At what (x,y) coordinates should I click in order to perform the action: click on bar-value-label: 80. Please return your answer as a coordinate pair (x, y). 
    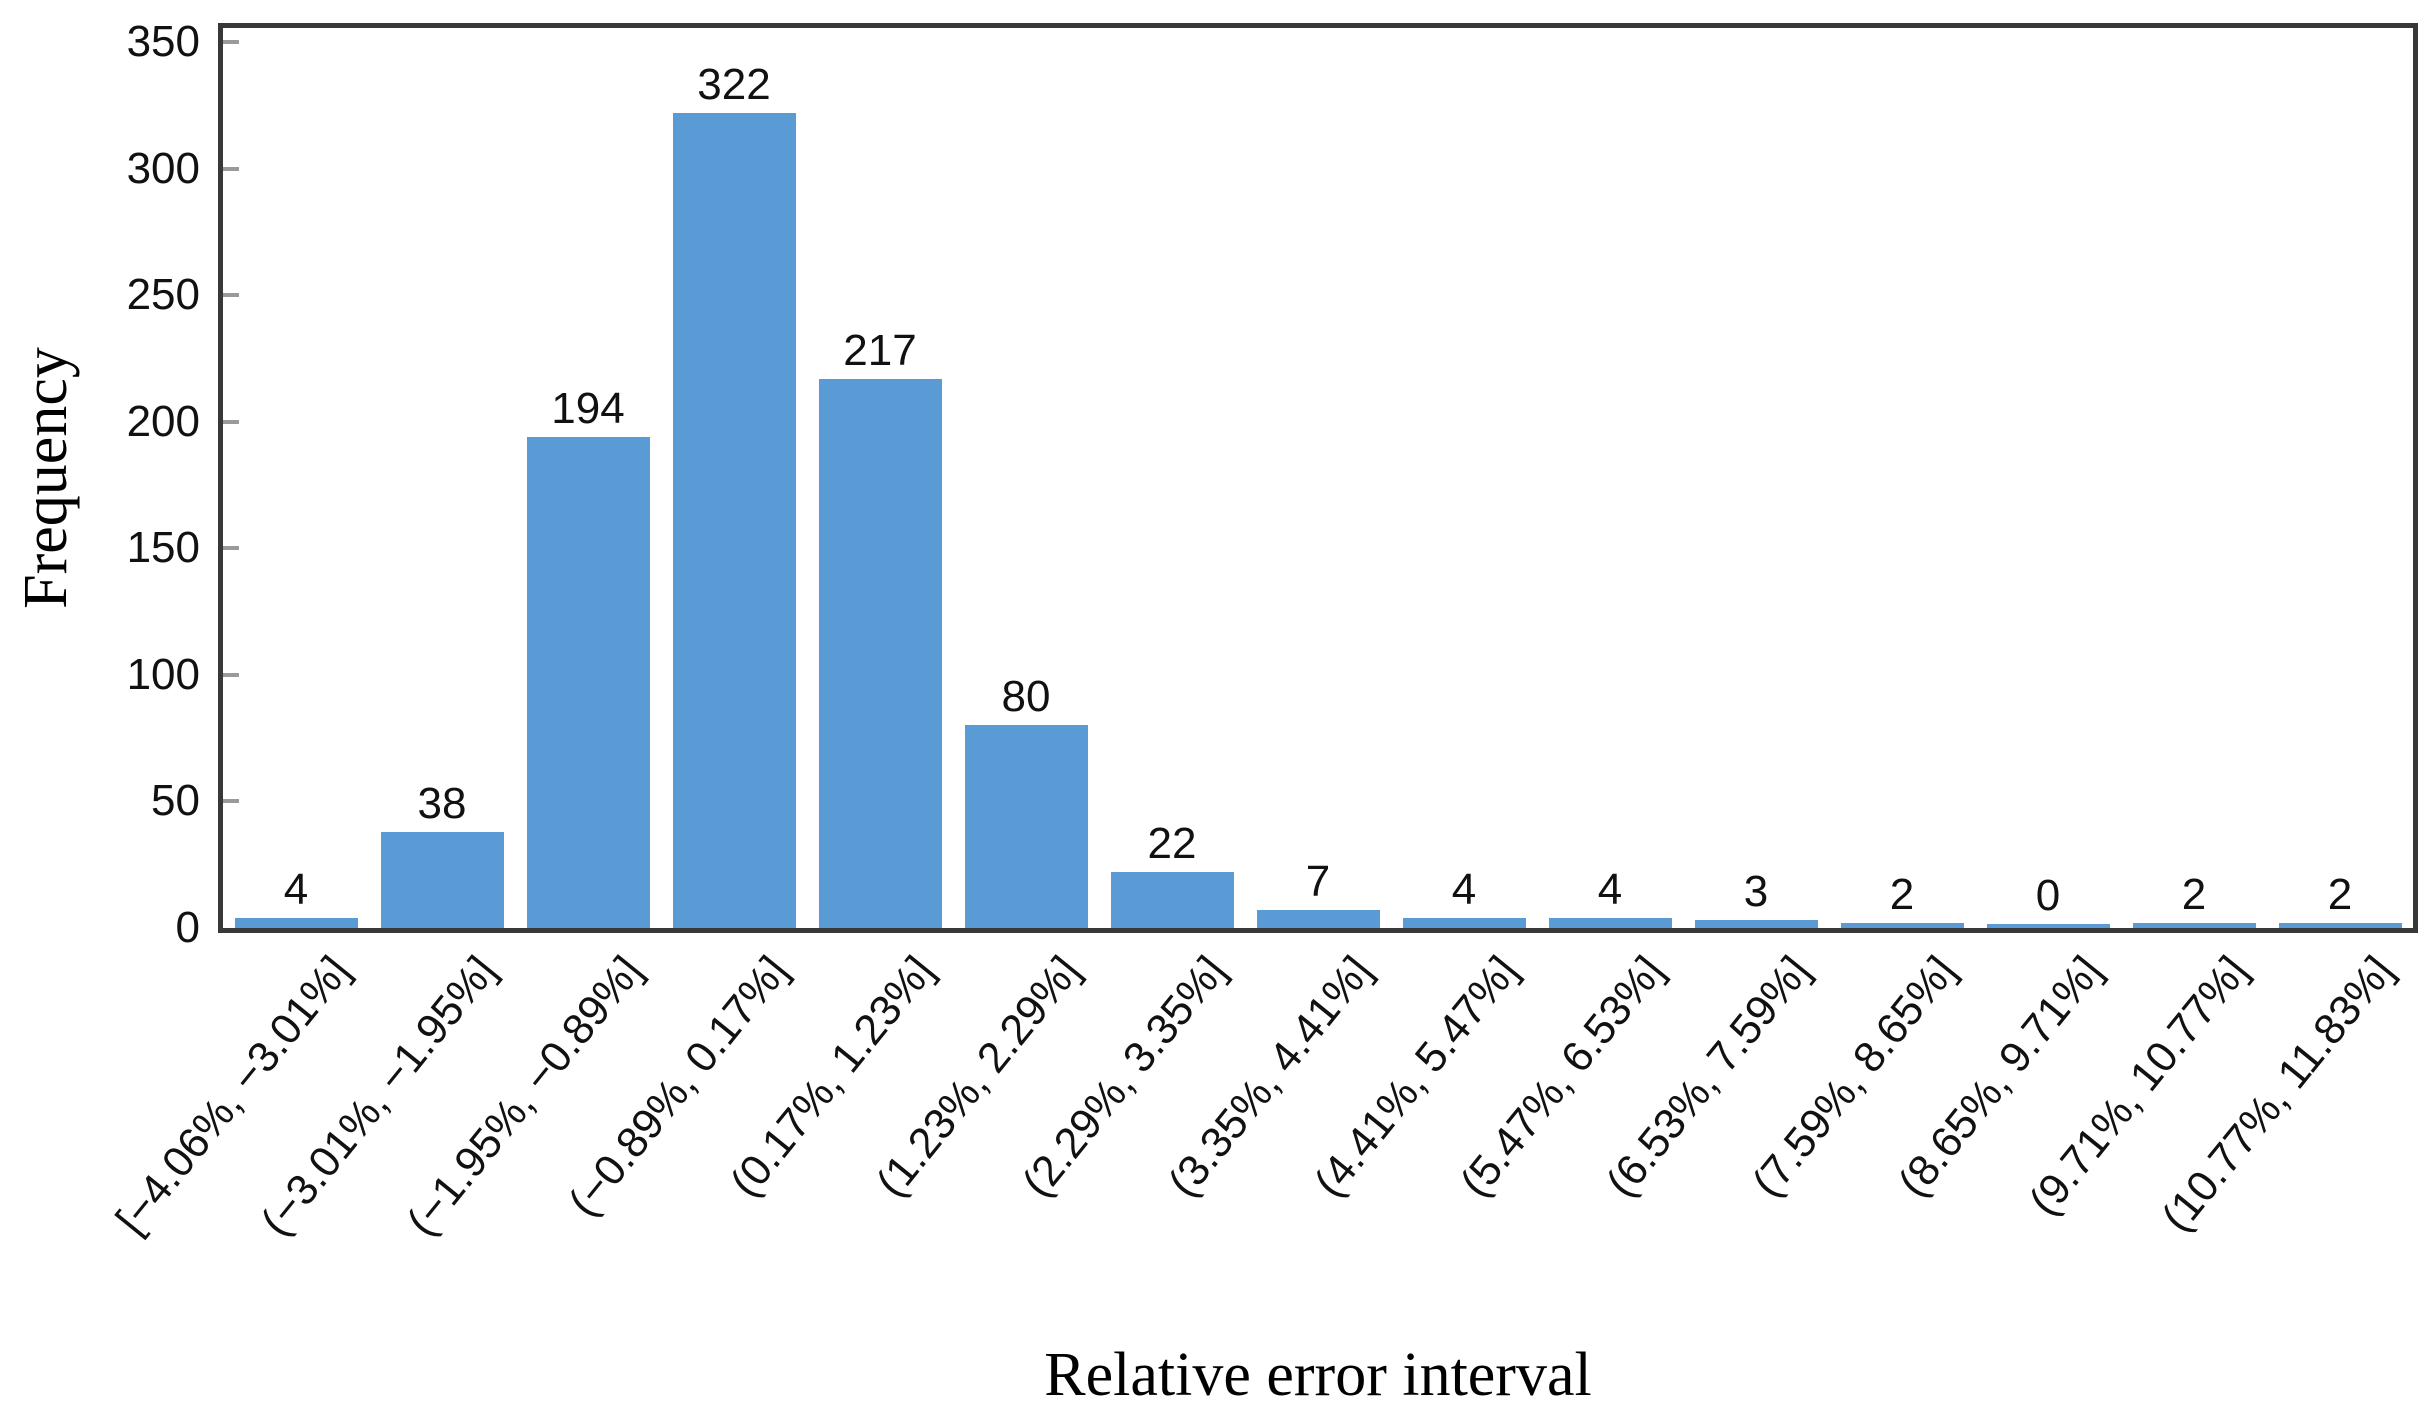
    Looking at the image, I should click on (1026, 696).